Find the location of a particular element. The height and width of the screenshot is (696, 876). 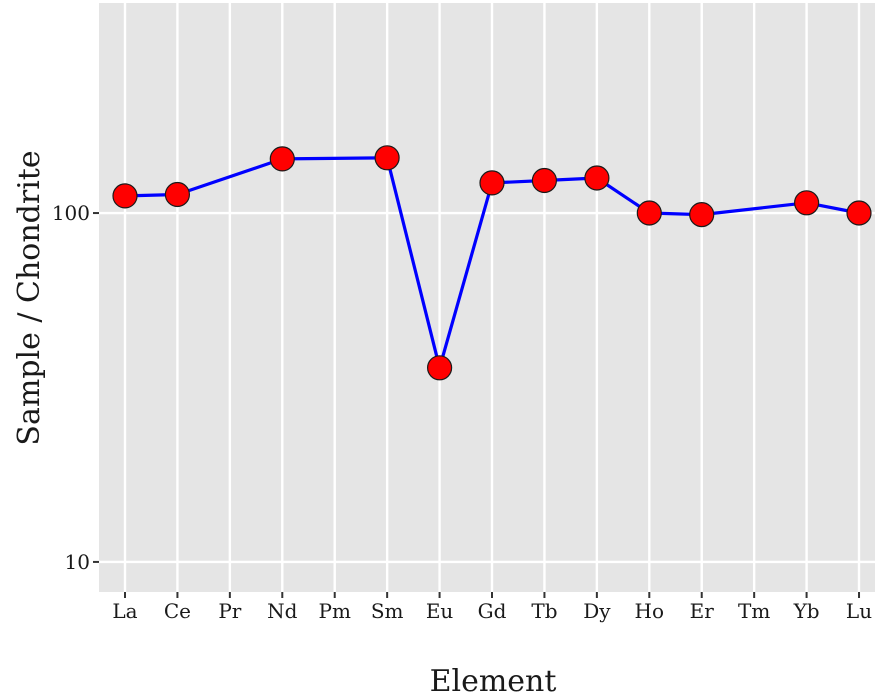

x-tick-label-sm: Sm is located at coordinates (387, 611).